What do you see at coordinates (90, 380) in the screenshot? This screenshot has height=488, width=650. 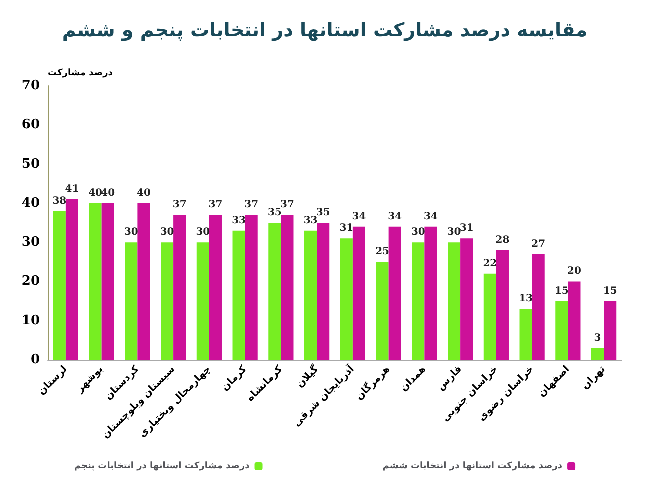 I see `x-tick-label: بوشهر` at bounding box center [90, 380].